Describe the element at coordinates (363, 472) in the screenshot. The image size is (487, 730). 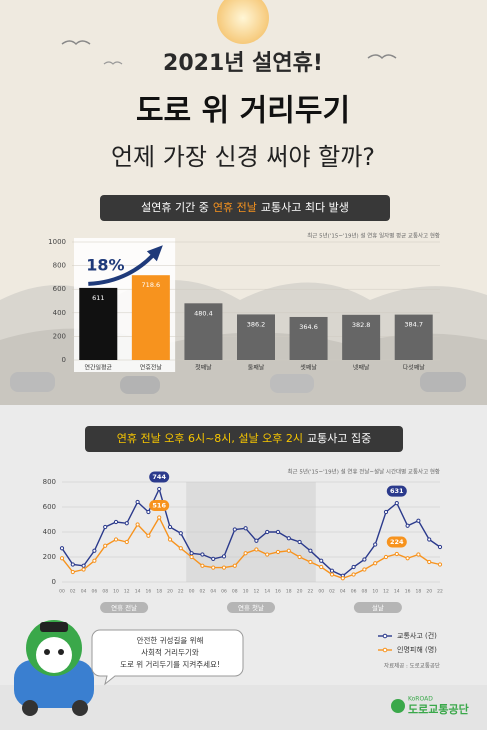
I see `chart-note: 최근 5년('15~'19년) 설 연휴 전날~설날 시간대별 교통사고 현황` at that location.